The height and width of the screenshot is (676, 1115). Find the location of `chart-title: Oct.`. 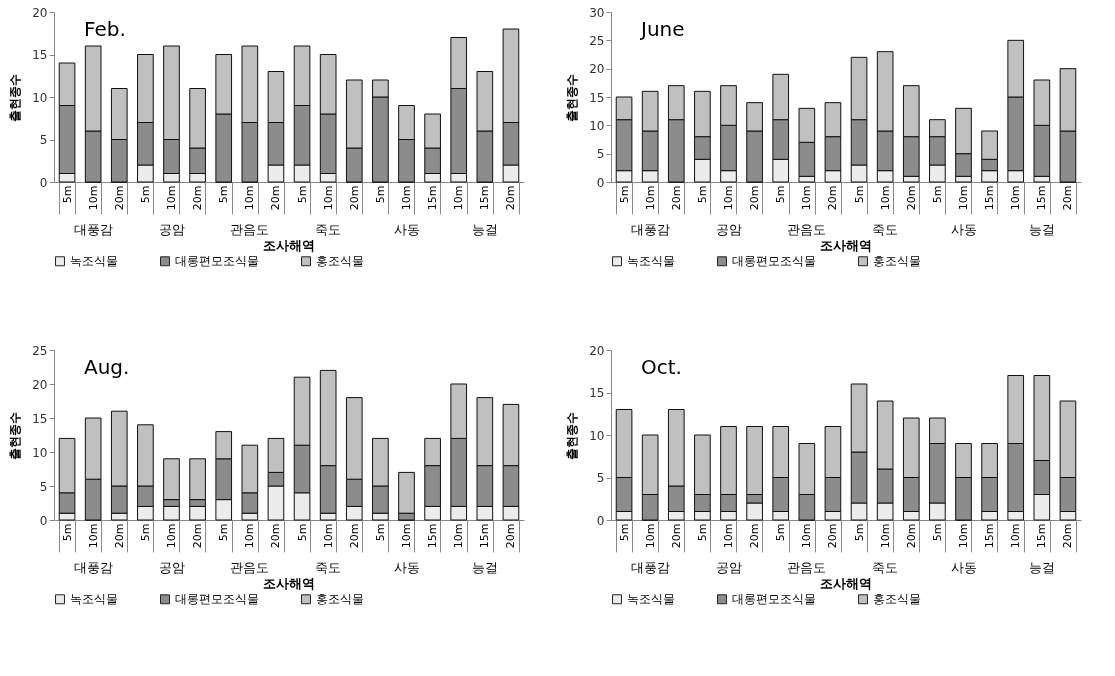

chart-title: Oct. is located at coordinates (661, 367).